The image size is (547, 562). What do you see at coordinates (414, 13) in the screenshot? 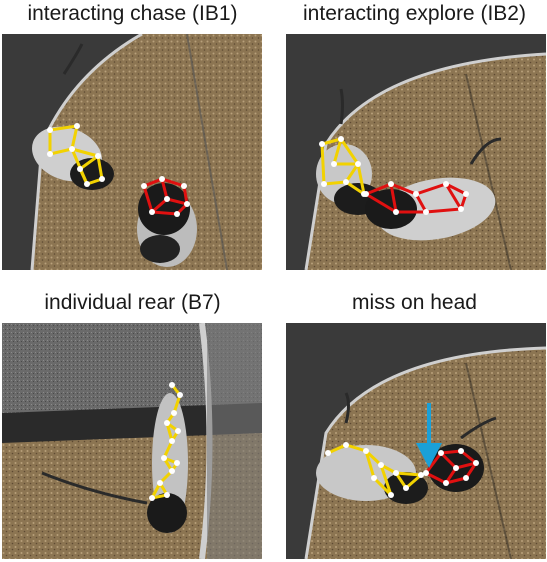
I see `panel-caption-explore: interacting explore (IB2)` at bounding box center [414, 13].